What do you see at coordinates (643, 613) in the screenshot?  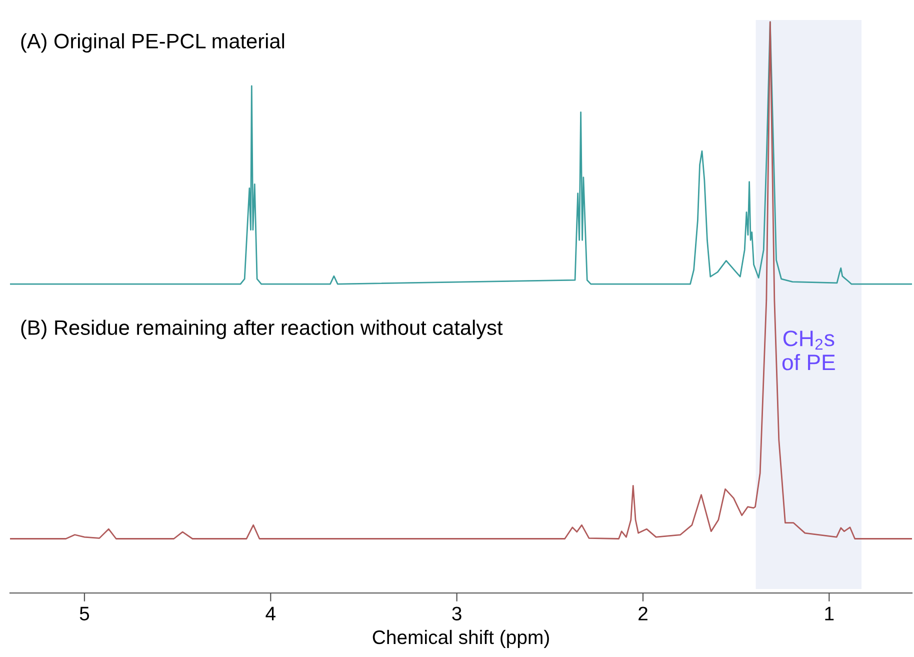 I see `x-tick-label: 2` at bounding box center [643, 613].